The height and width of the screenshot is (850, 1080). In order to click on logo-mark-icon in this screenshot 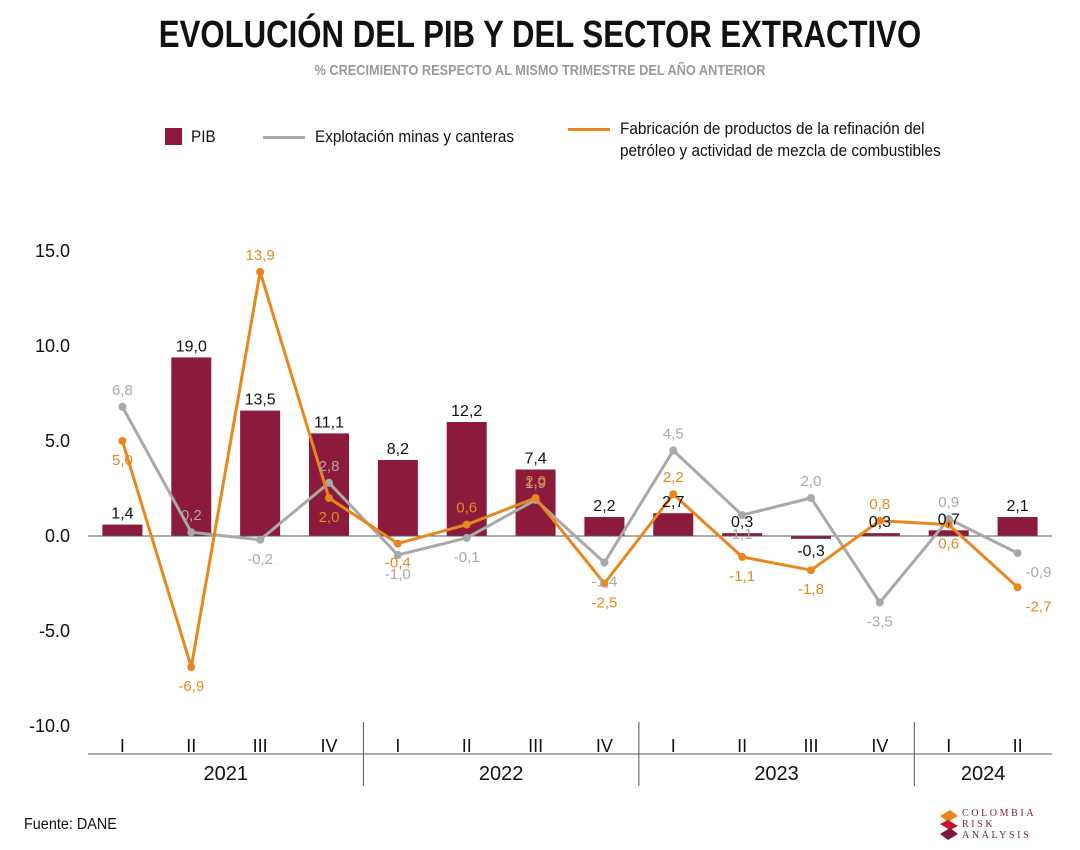, I will do `click(949, 825)`.